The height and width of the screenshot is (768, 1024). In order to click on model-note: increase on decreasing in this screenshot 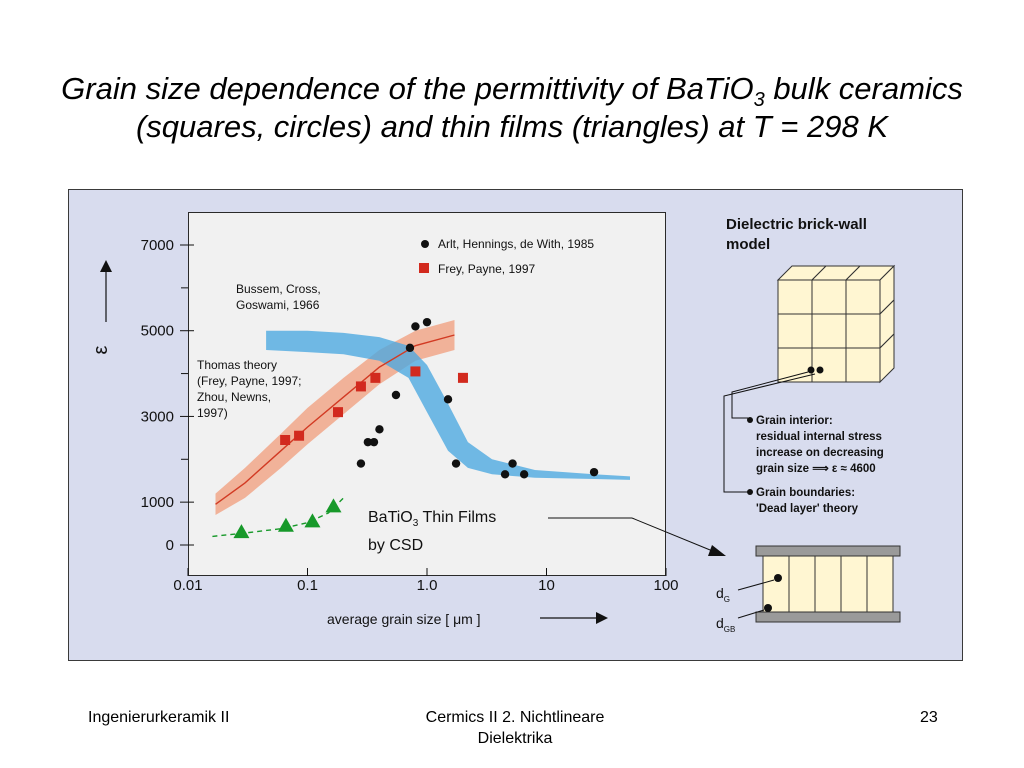, I will do `click(820, 453)`.